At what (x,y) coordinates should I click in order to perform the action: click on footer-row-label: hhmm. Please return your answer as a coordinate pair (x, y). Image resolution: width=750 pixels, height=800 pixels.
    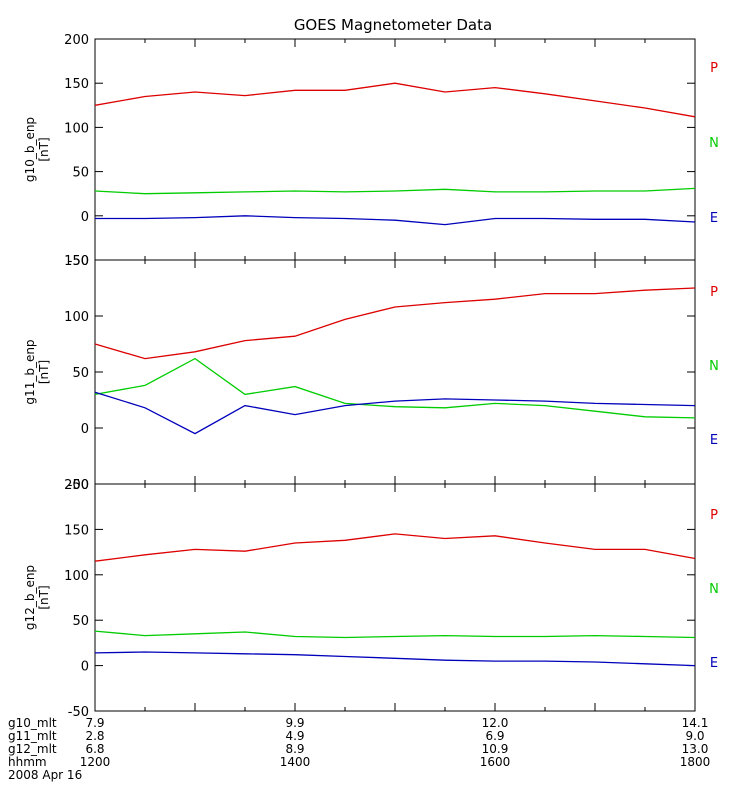
    Looking at the image, I should click on (27, 762).